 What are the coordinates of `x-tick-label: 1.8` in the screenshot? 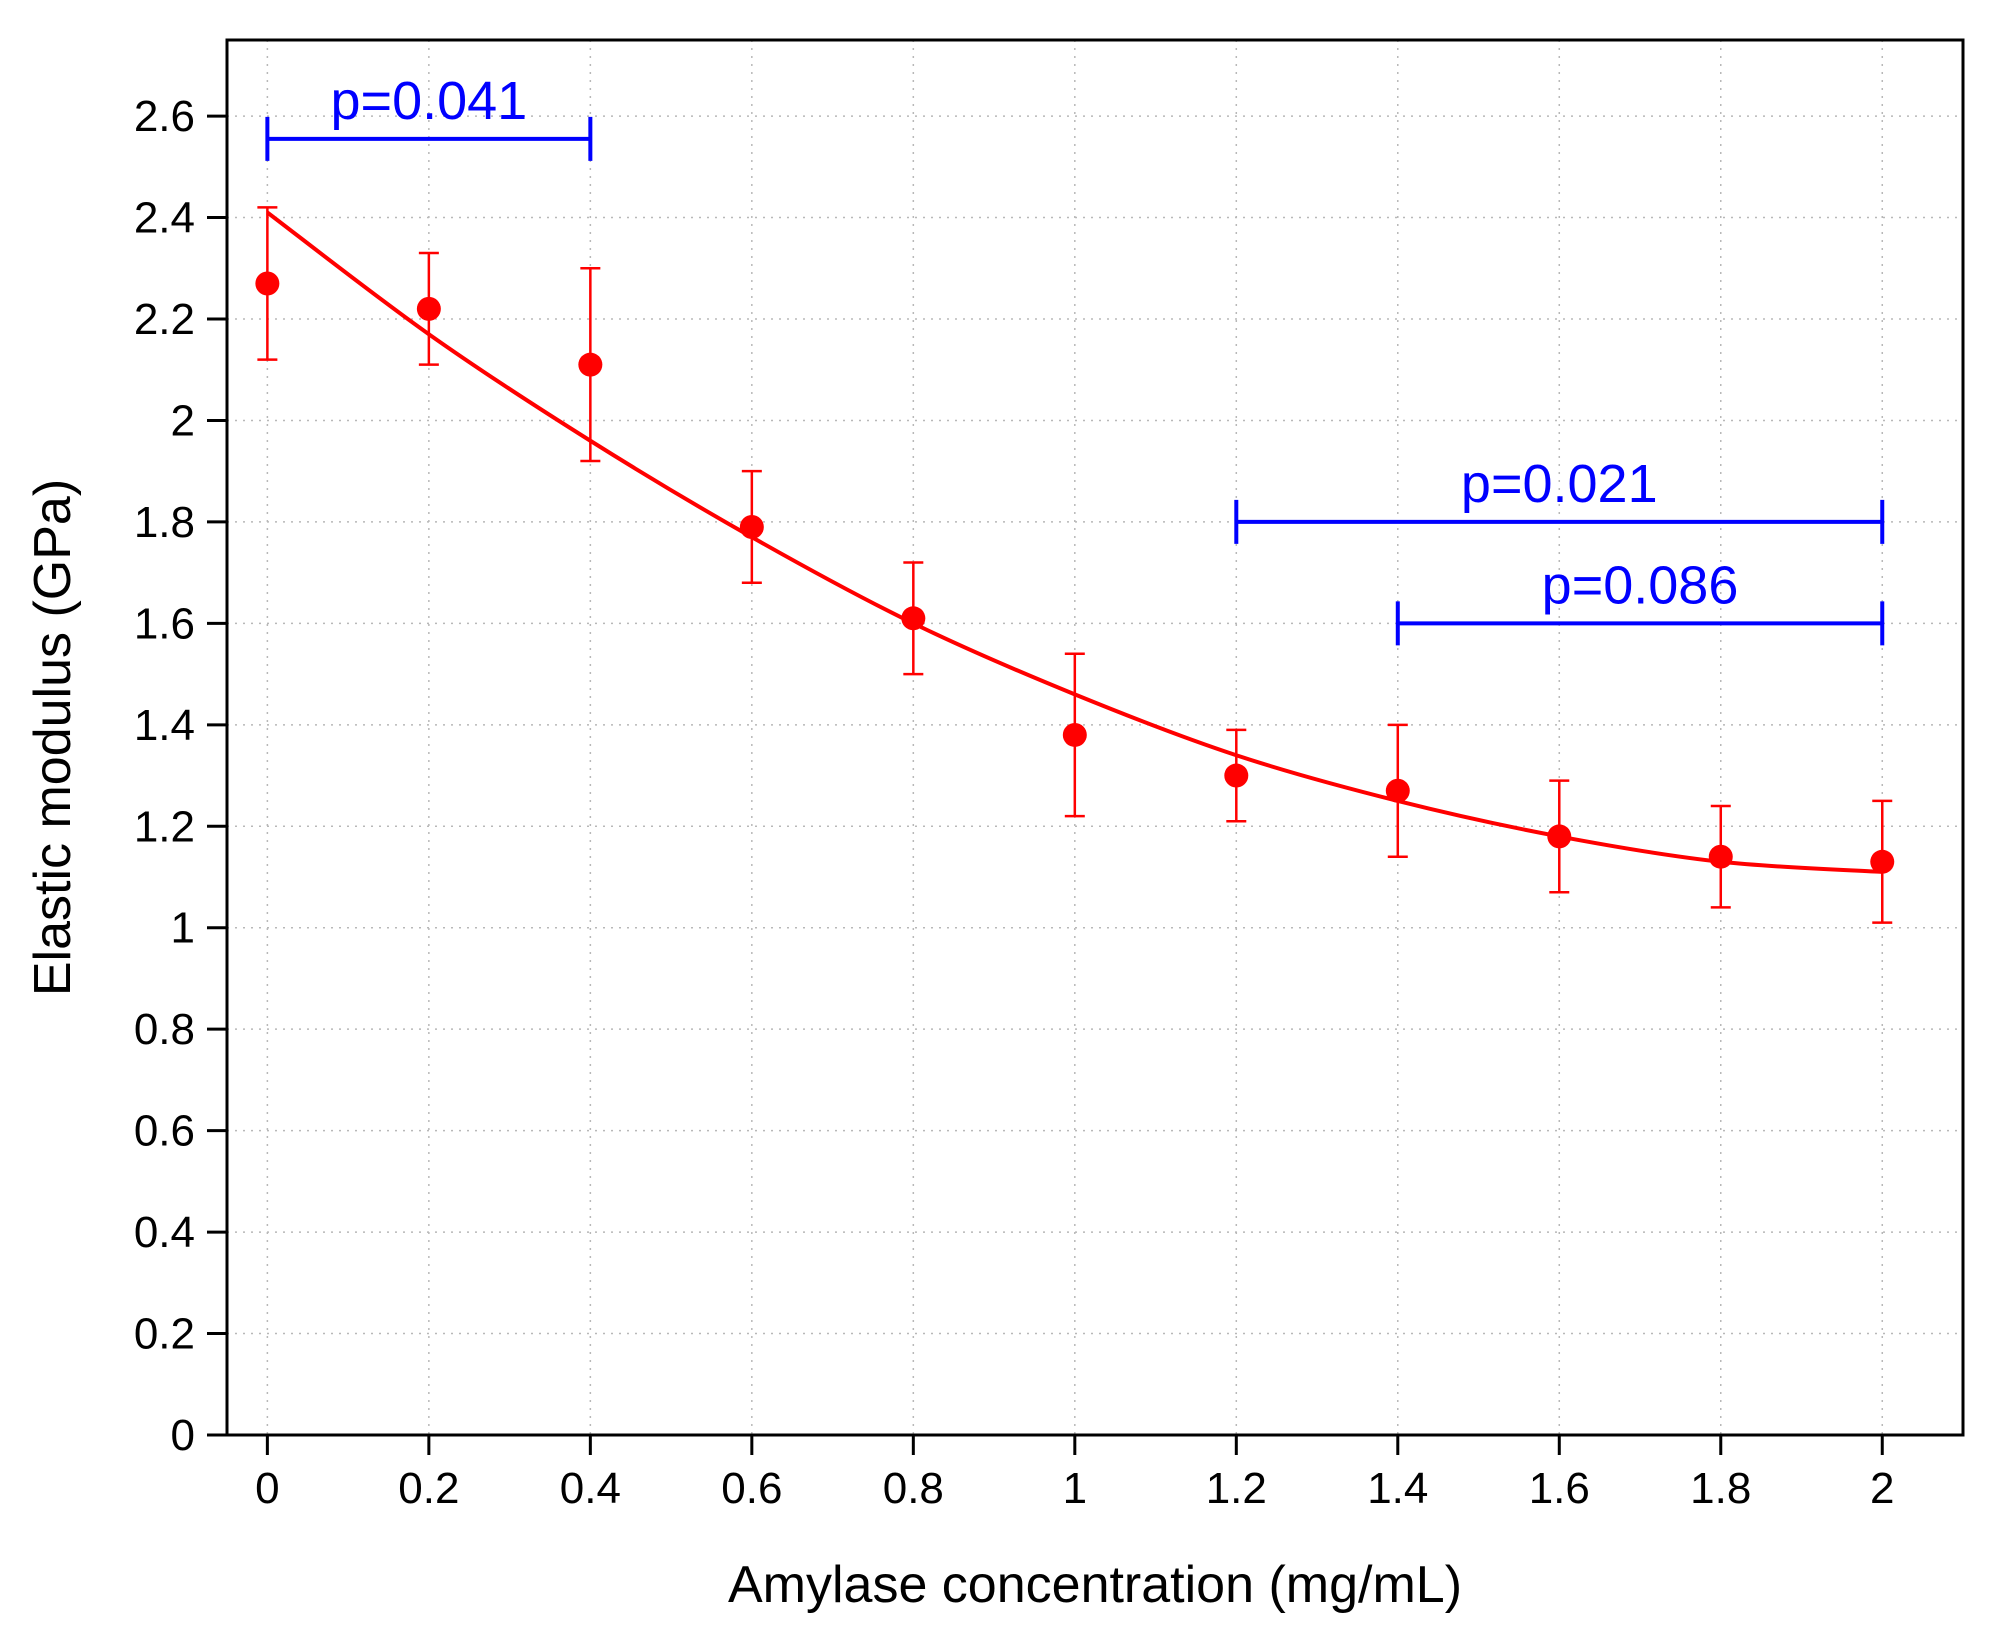 It's located at (1720, 1488).